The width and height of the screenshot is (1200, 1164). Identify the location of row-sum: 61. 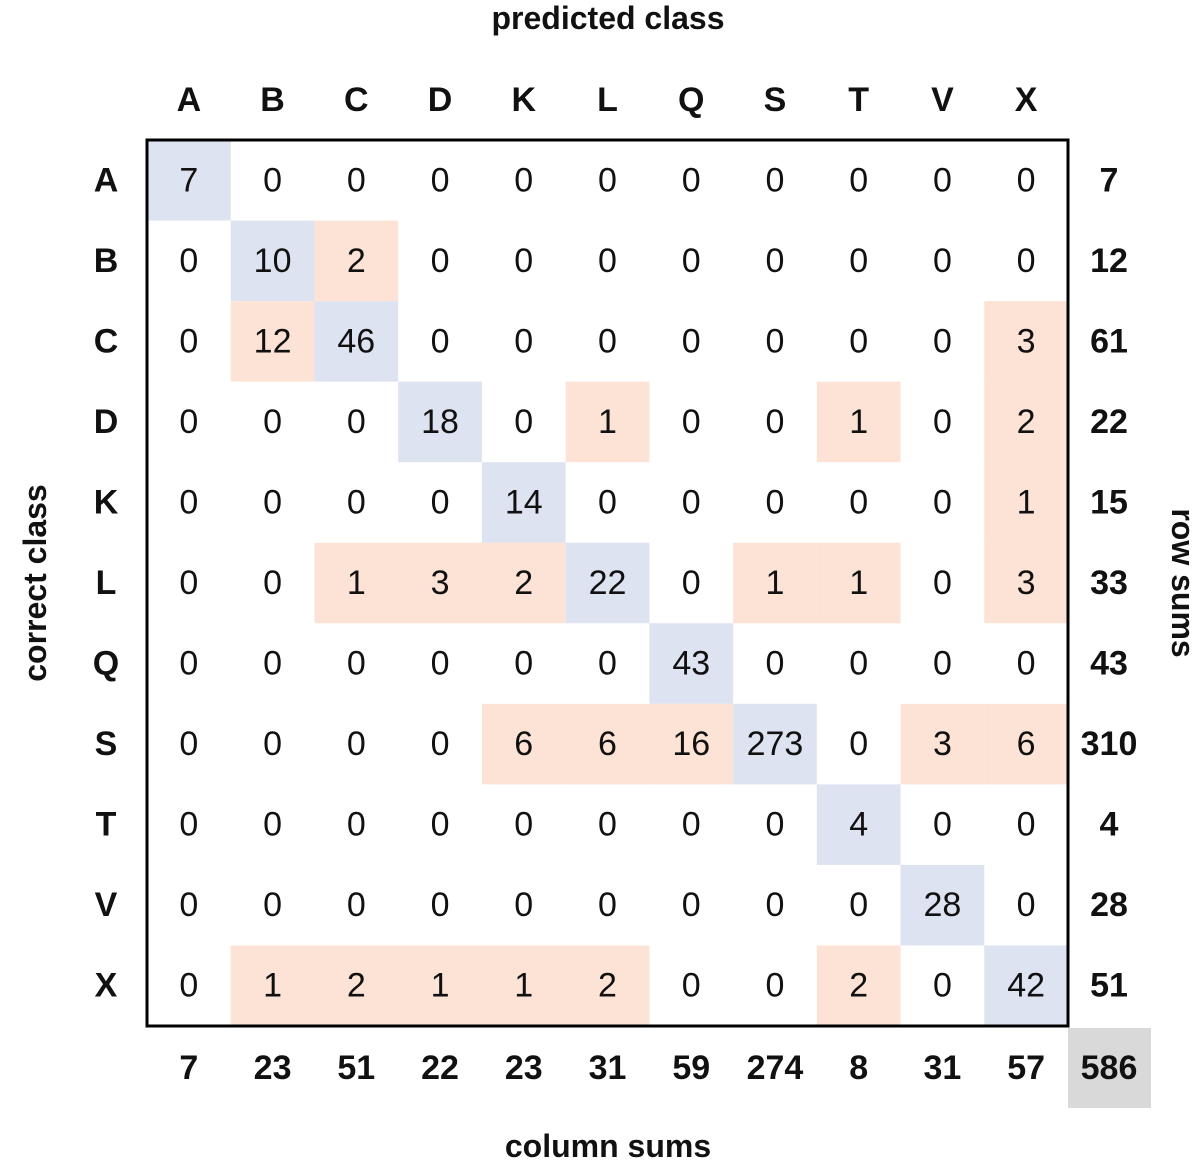
(1109, 341).